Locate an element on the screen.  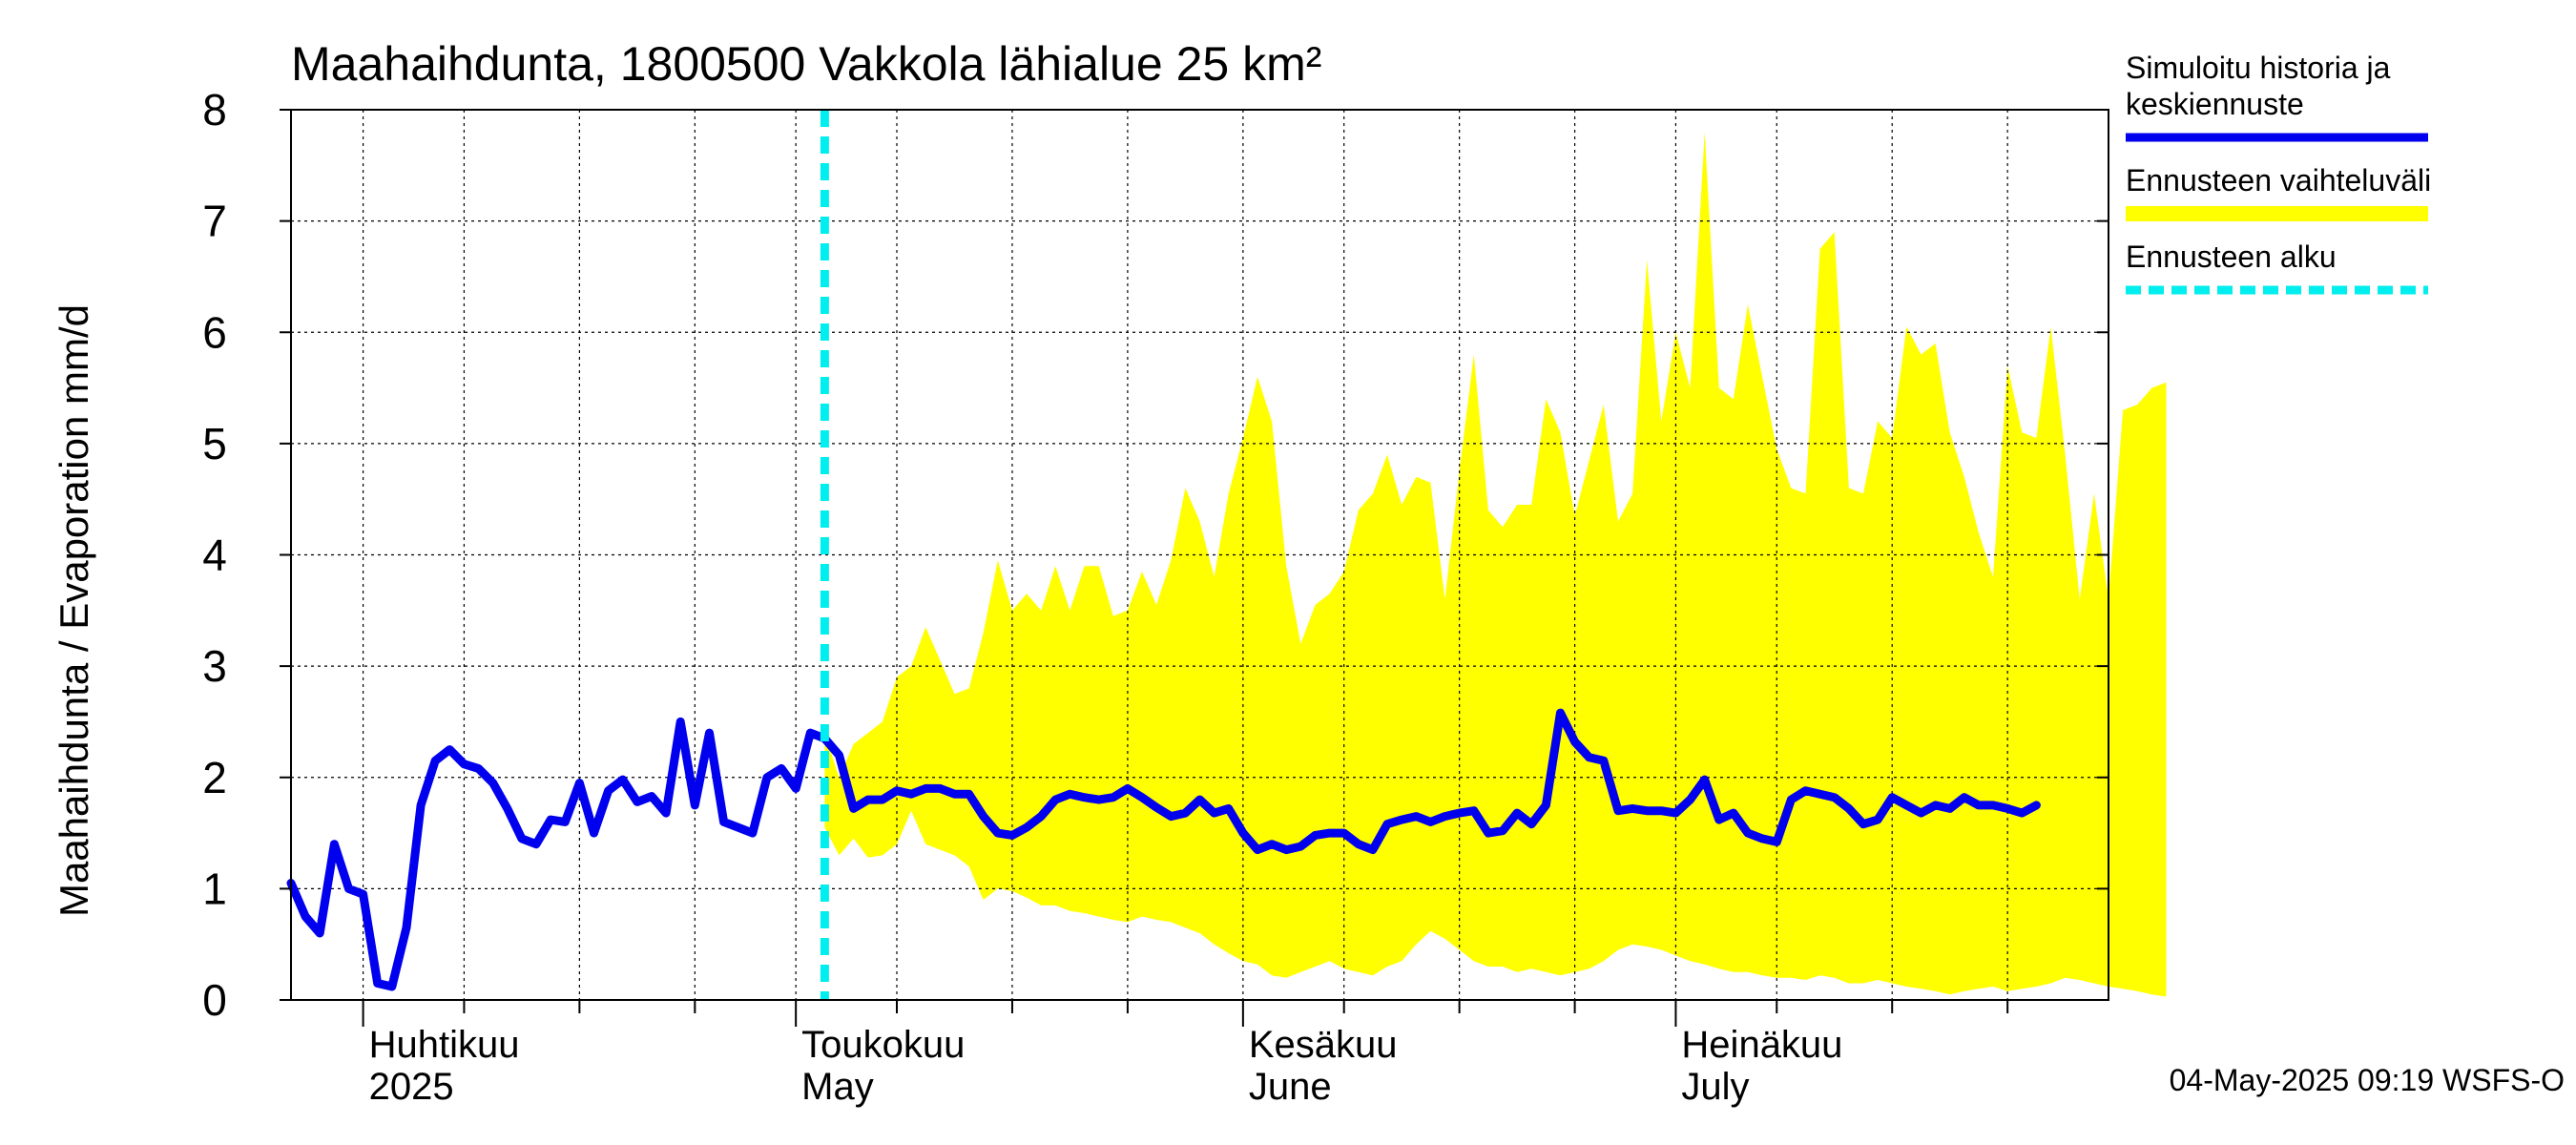
y-tick-label: 6 is located at coordinates (214, 332).